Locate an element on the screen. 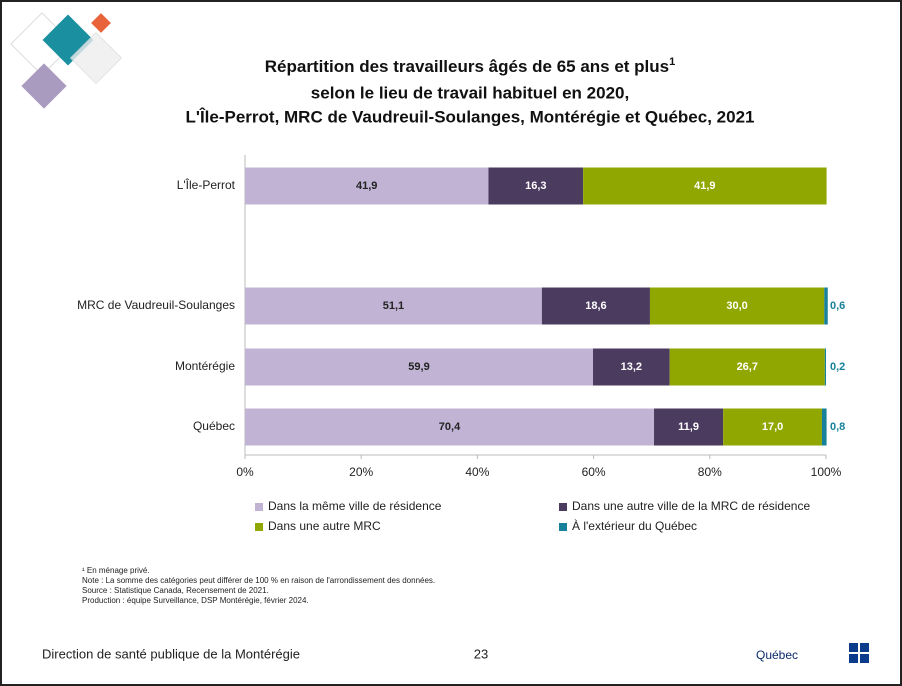 The height and width of the screenshot is (686, 902). bar-label: 70,4 is located at coordinates (450, 427).